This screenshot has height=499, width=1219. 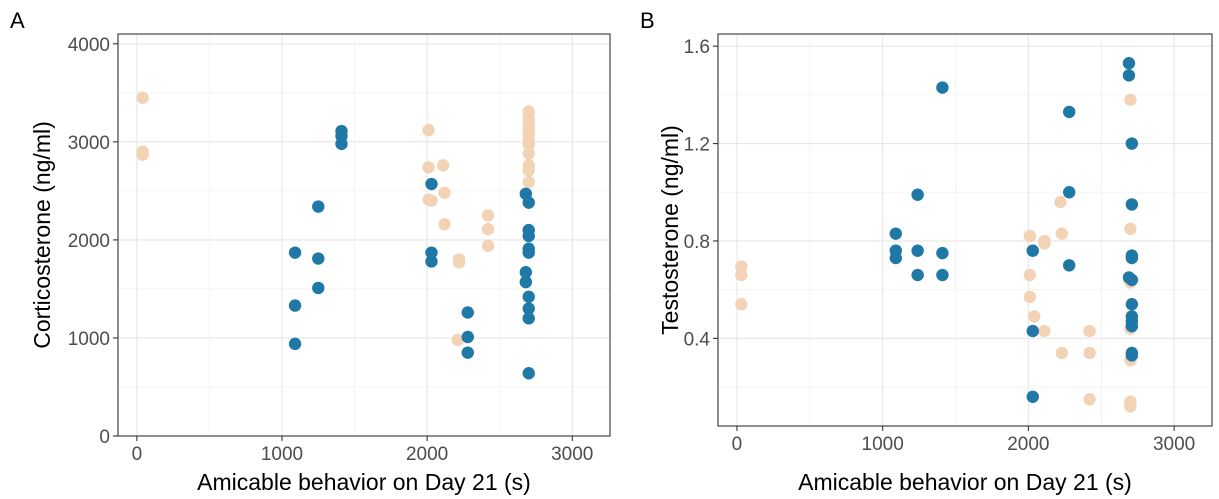 What do you see at coordinates (89, 143) in the screenshot?
I see `y-tick-label: 3000` at bounding box center [89, 143].